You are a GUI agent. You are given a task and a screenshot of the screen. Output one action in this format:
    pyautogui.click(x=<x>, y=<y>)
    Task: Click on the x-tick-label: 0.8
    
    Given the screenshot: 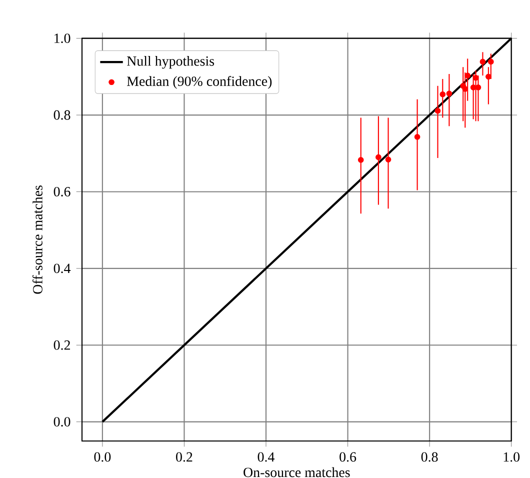 What is the action you would take?
    pyautogui.click(x=429, y=457)
    